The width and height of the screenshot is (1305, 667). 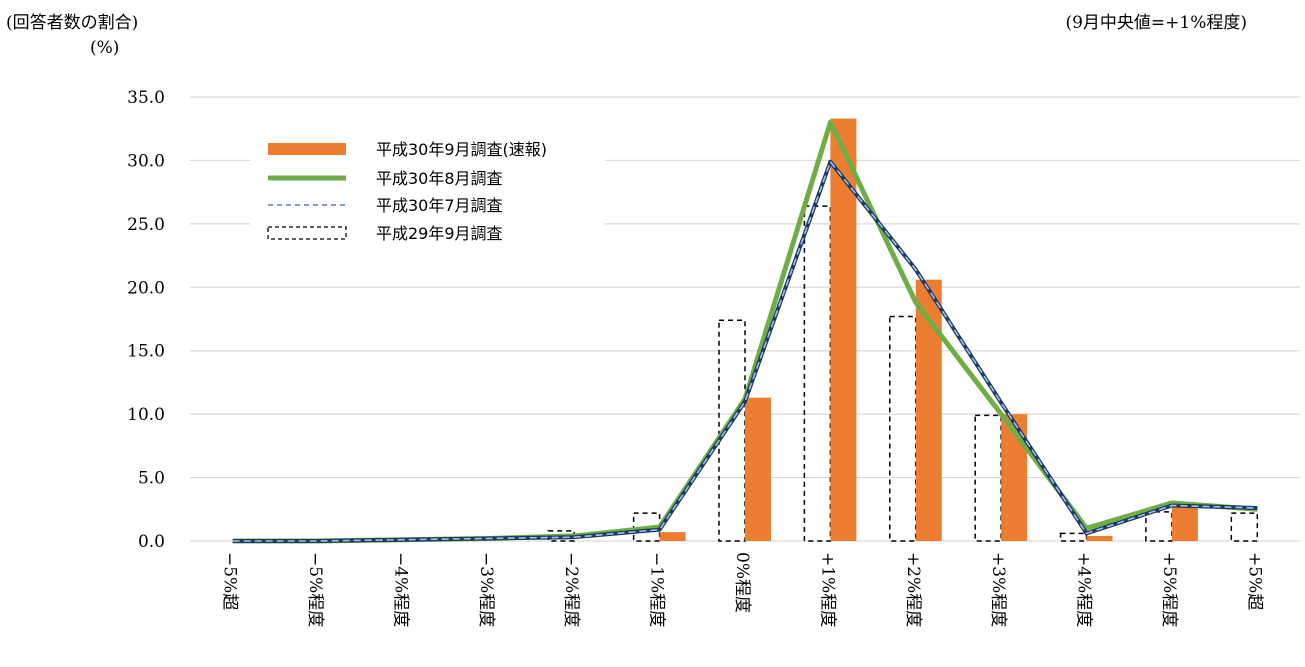 I want to click on x-tick-label: −2%程度, so click(x=571, y=589).